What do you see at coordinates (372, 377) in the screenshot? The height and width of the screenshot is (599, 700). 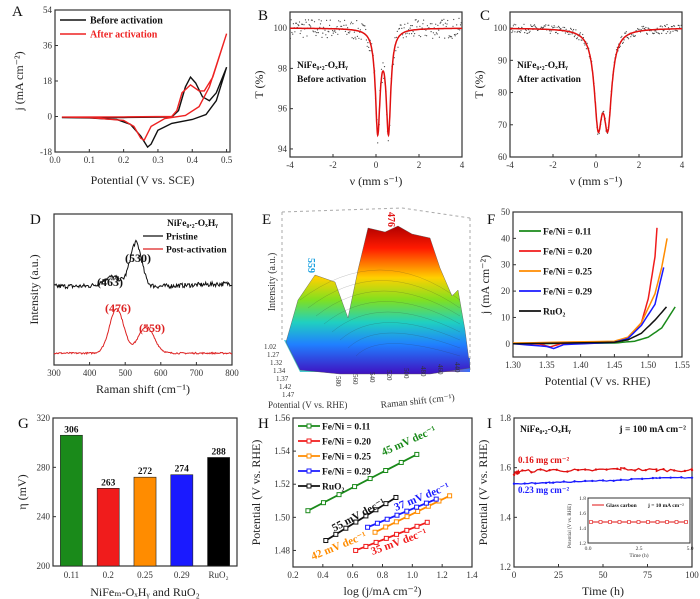 I see `x-tick-label: 540` at bounding box center [372, 377].